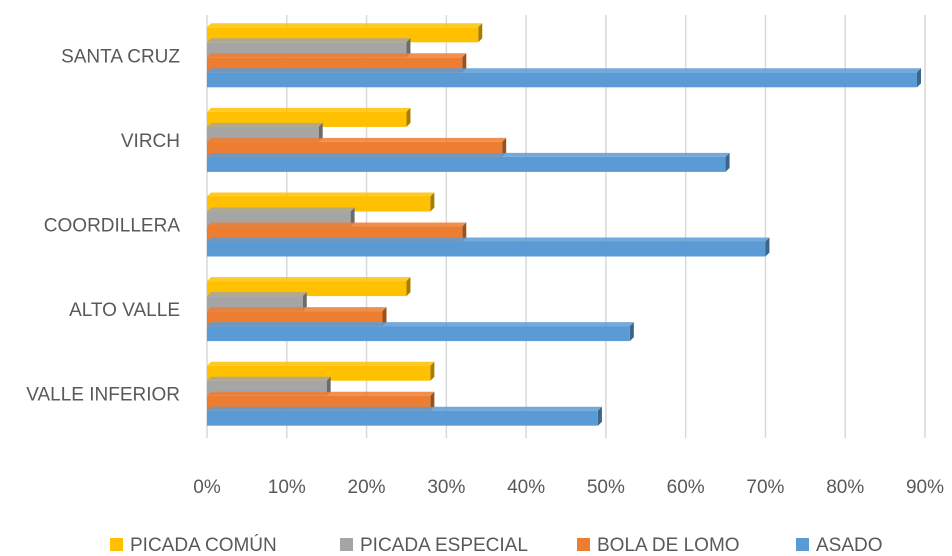 This screenshot has width=952, height=556. I want to click on x-tick-label: 80%, so click(845, 487).